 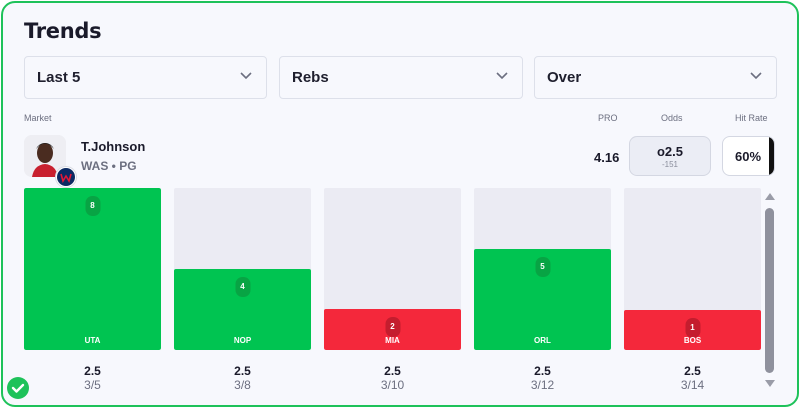 I want to click on bar-fill: 1 BOS, so click(x=692, y=330).